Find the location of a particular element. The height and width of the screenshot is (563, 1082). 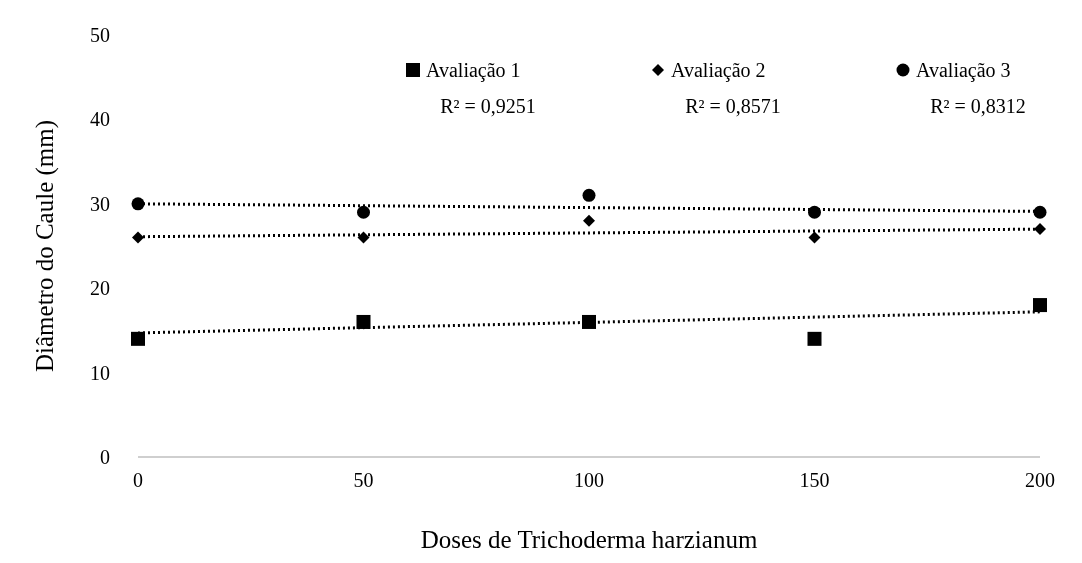

x-axis-title: Doses de Trichoderma harzianum is located at coordinates (589, 539).